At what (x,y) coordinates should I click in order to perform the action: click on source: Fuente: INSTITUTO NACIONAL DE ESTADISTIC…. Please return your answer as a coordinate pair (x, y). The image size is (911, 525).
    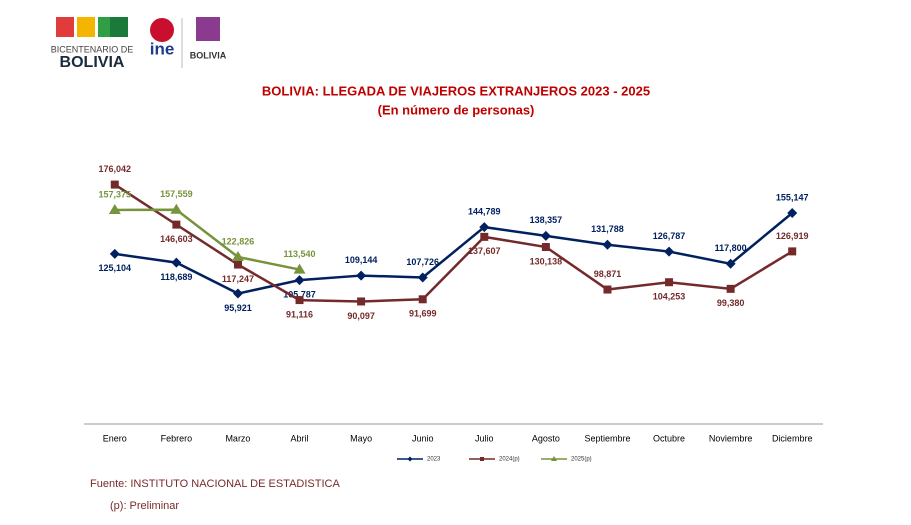
    Looking at the image, I should click on (215, 484).